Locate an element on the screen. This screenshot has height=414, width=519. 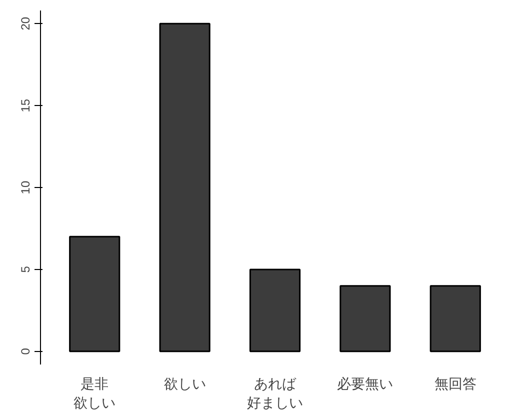
x-tick-label: 無回答 is located at coordinates (455, 384).